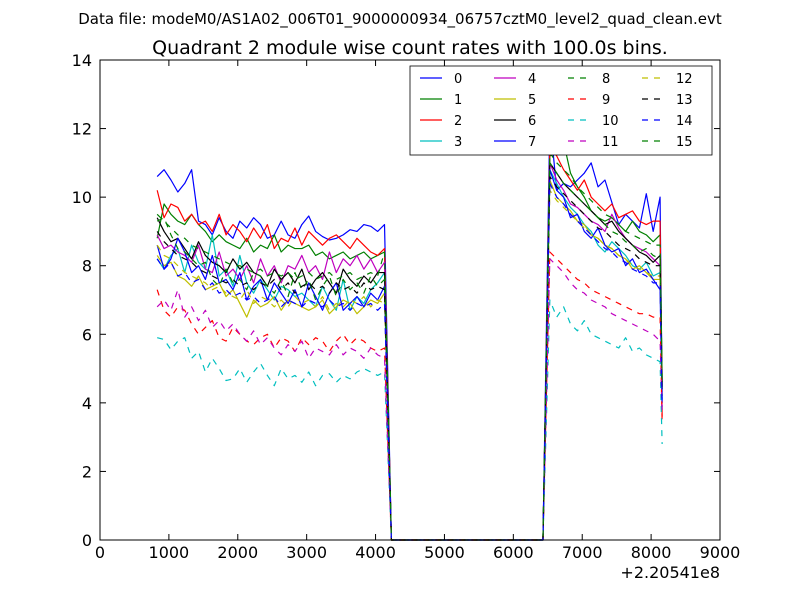 The height and width of the screenshot is (600, 800). I want to click on y-tick-label: 14, so click(82, 60).